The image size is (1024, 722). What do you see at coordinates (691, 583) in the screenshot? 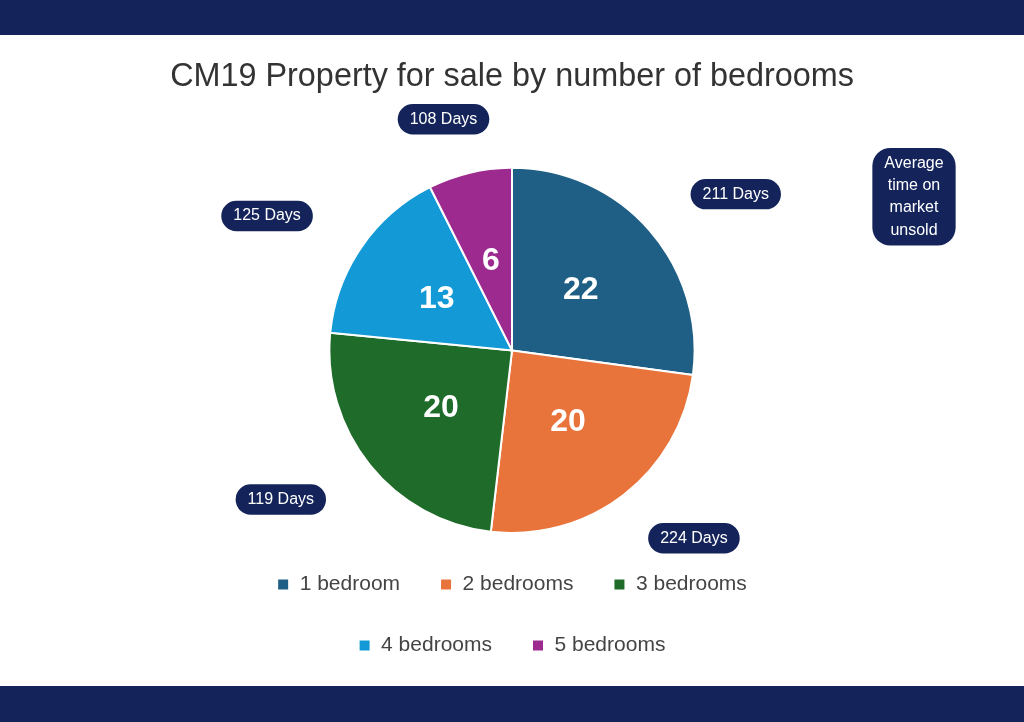
I see `legend-label: 3 bedrooms` at bounding box center [691, 583].